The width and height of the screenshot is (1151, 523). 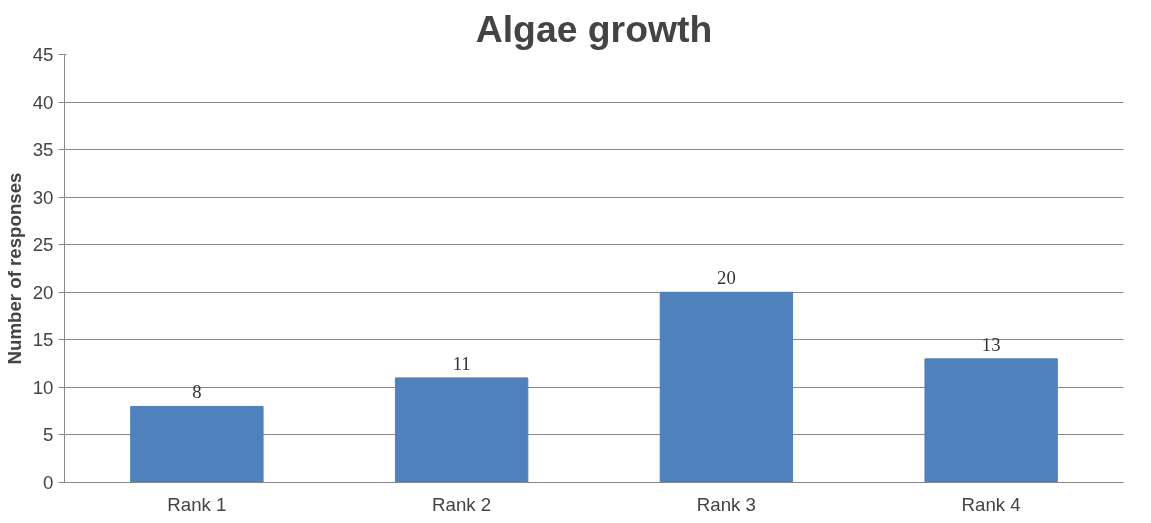 I want to click on y-tick-label: 40, so click(x=43, y=102).